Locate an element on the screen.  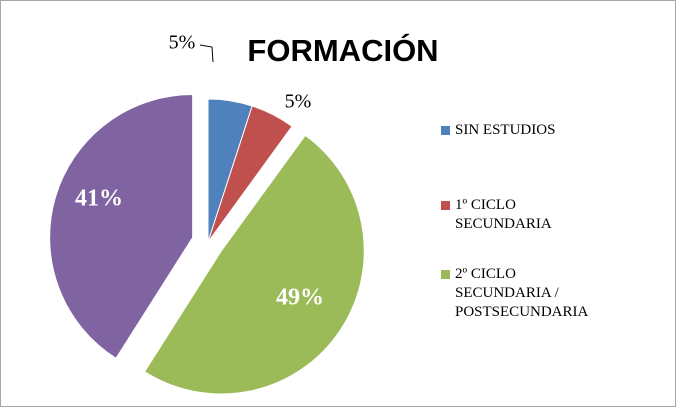
data-label: 49% is located at coordinates (300, 298).